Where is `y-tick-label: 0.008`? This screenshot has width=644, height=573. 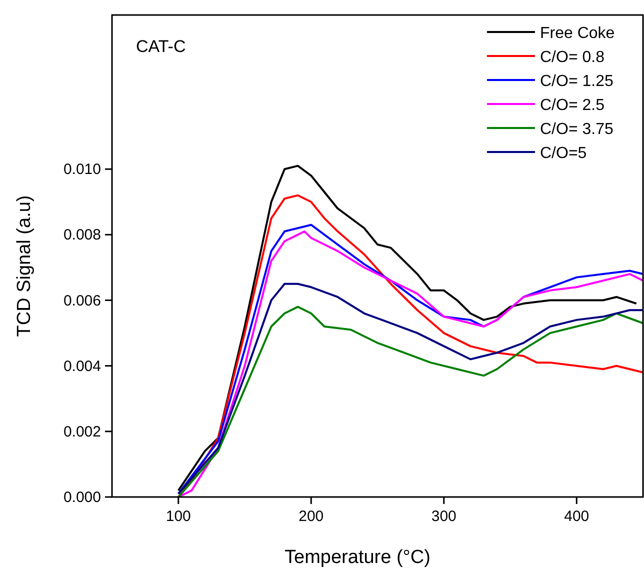 y-tick-label: 0.008 is located at coordinates (82, 235).